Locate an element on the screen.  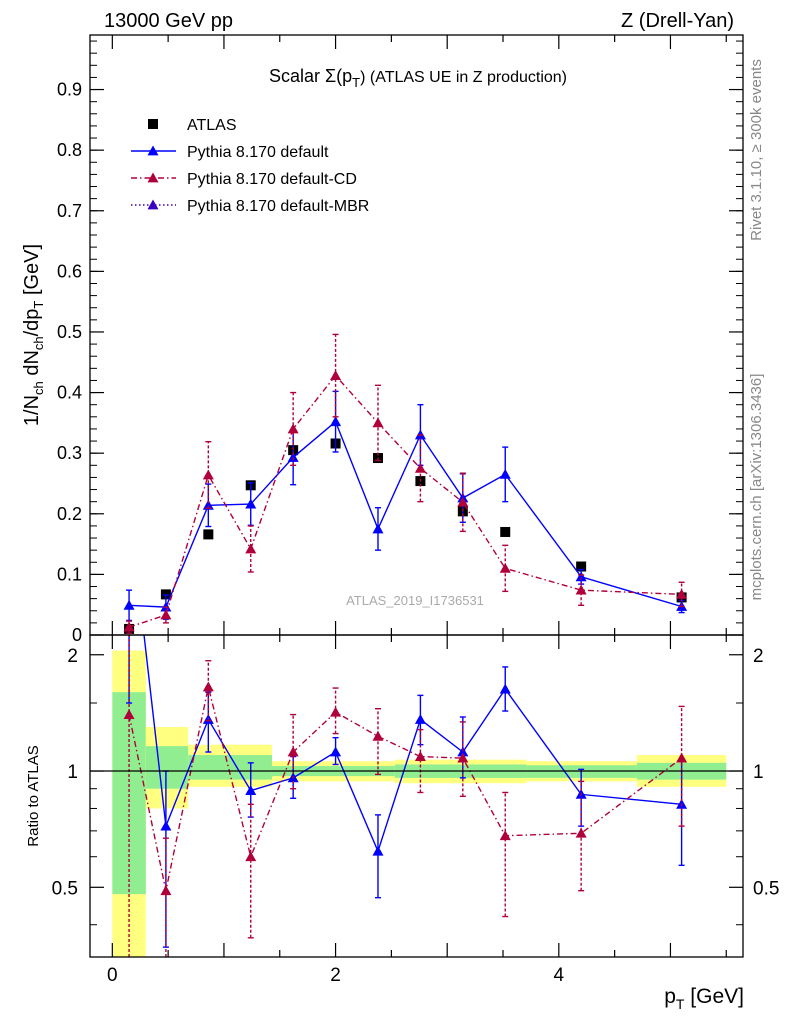
ratio-ytick-label: 0.5 is located at coordinates (65, 888).